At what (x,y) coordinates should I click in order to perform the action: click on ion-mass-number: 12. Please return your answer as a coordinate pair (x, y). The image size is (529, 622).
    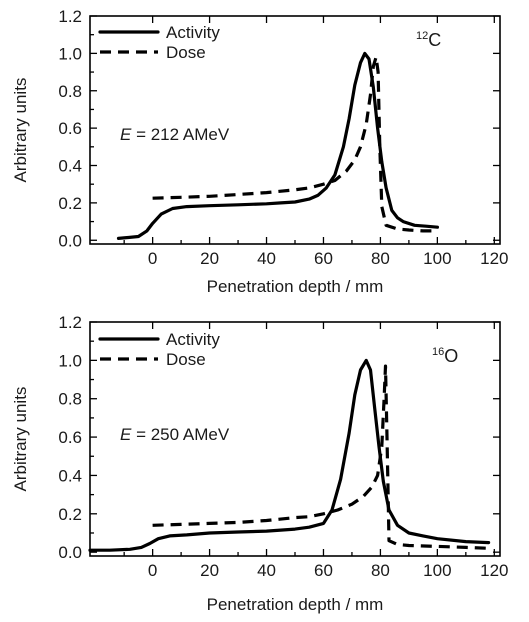
    Looking at the image, I should click on (422, 36).